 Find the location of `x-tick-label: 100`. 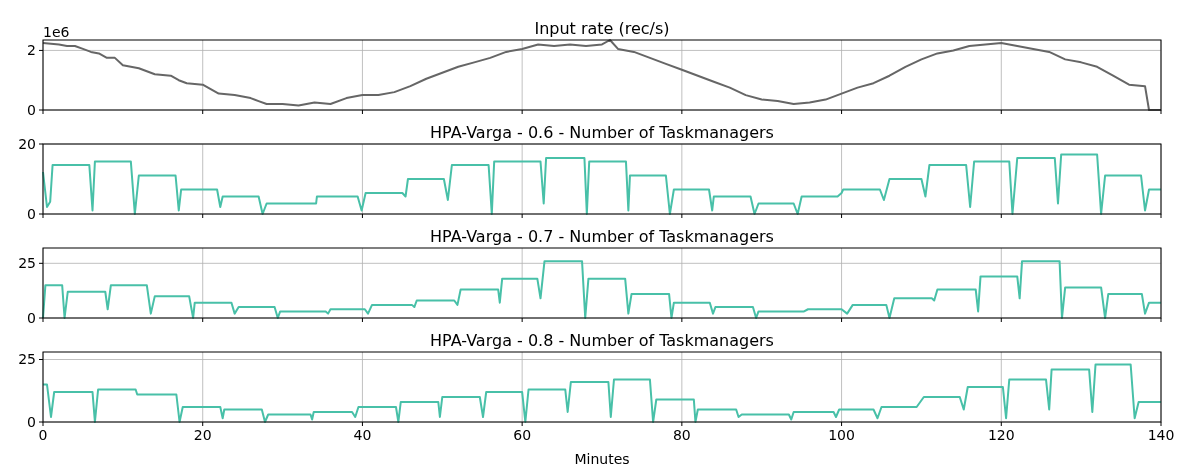

x-tick-label: 100 is located at coordinates (841, 435).